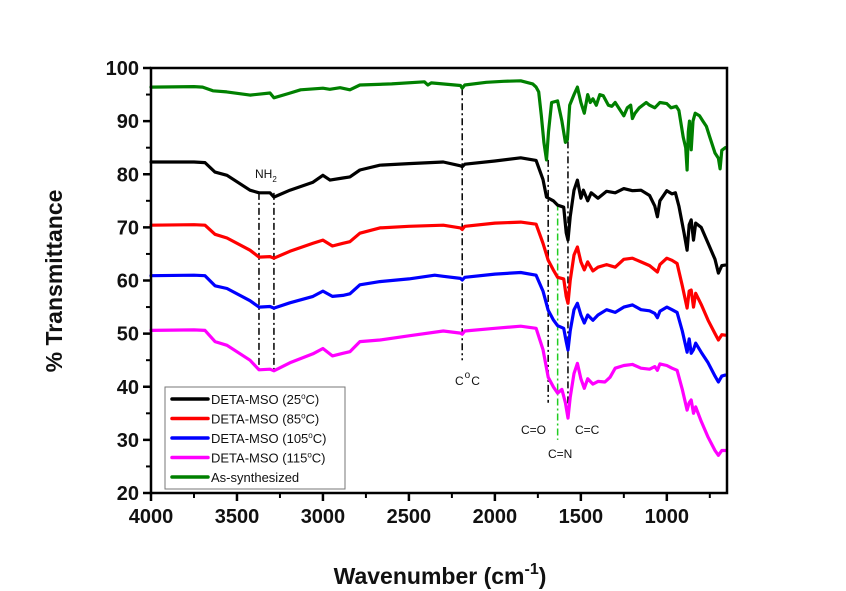  Describe the element at coordinates (323, 517) in the screenshot. I see `x-tick-label: 3000` at that location.